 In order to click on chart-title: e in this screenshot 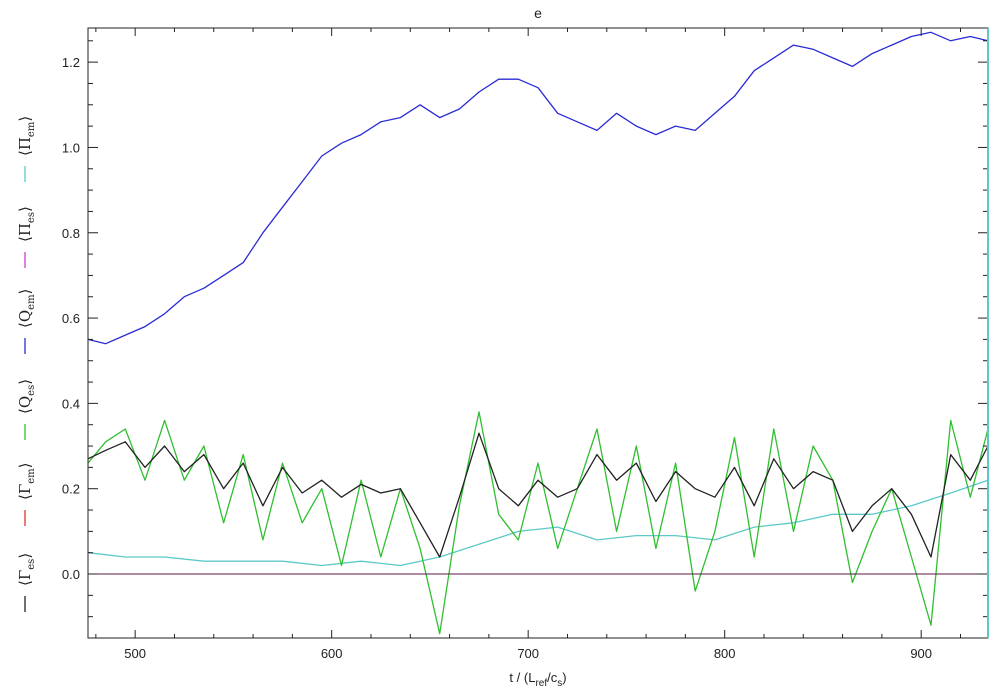, I will do `click(538, 13)`.